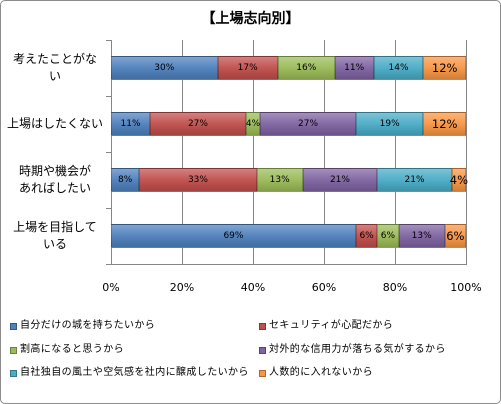  I want to click on data-label: 17%, so click(248, 68).